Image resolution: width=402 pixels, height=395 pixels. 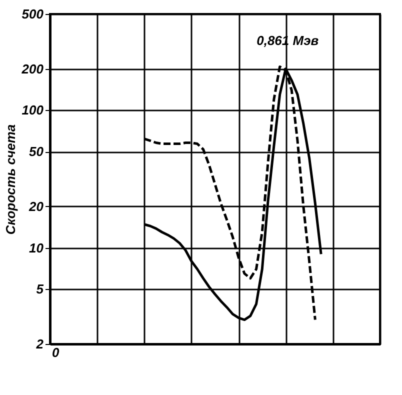 I want to click on y-tick-label: 500, so click(x=33, y=14).